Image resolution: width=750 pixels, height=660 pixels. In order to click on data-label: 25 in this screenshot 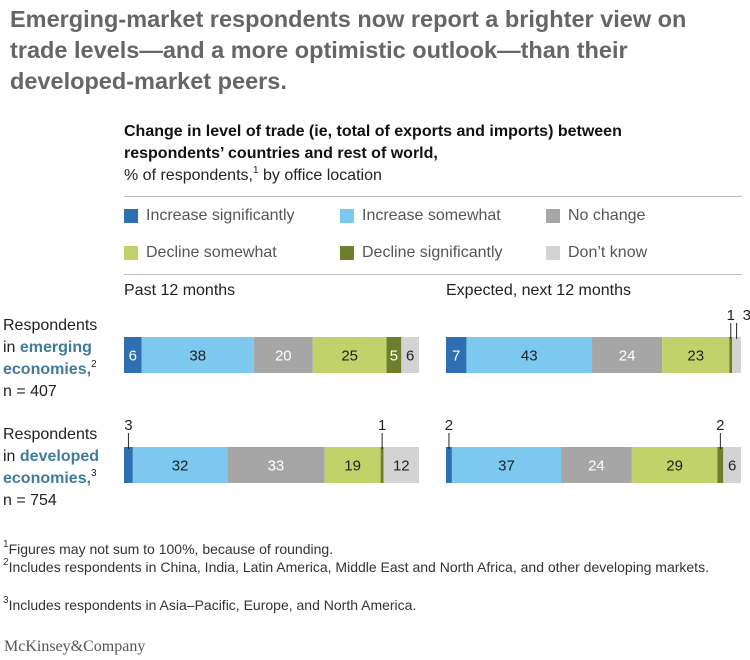, I will do `click(349, 356)`.